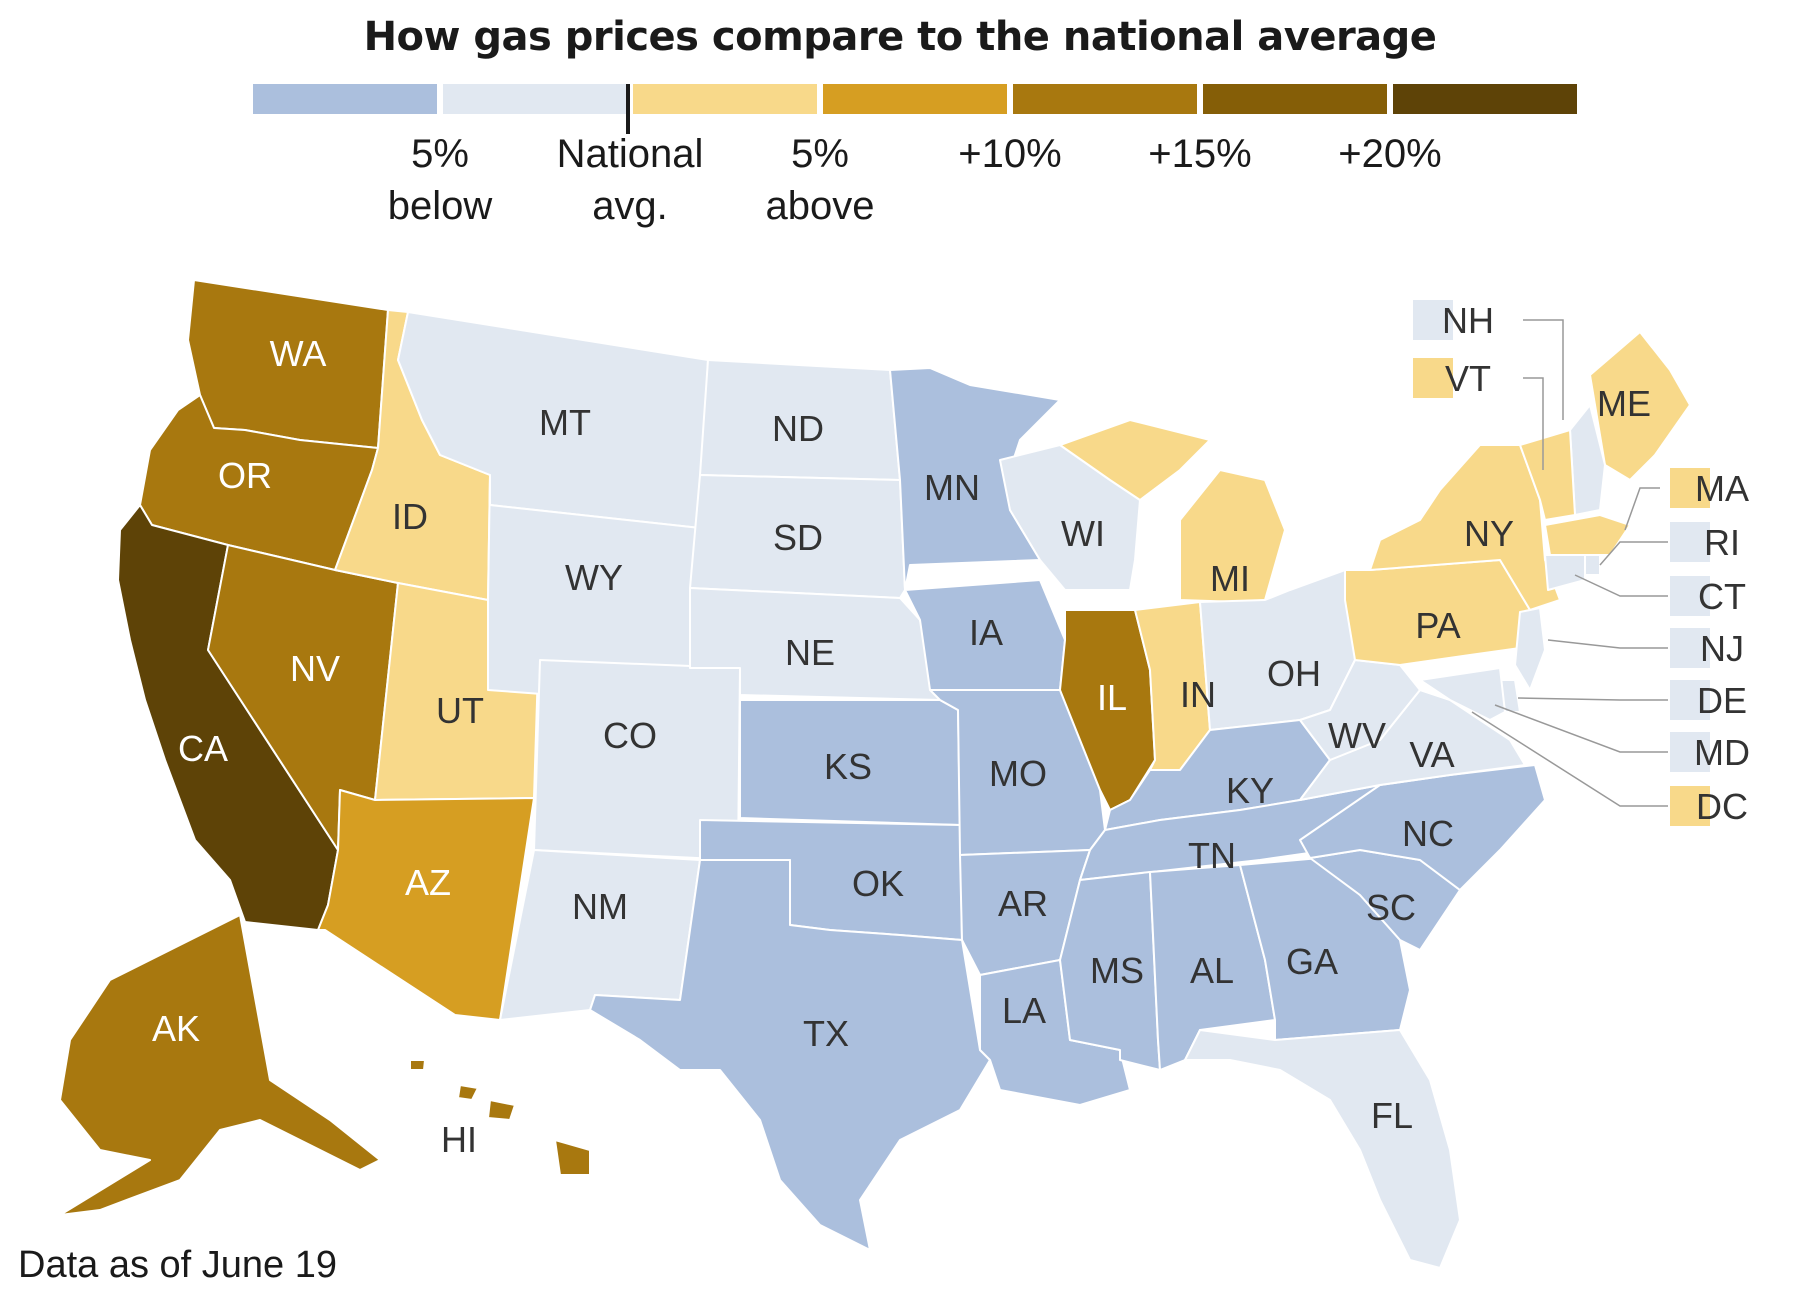 The width and height of the screenshot is (1800, 1296). I want to click on callout-leader-ri, so click(1633, 553).